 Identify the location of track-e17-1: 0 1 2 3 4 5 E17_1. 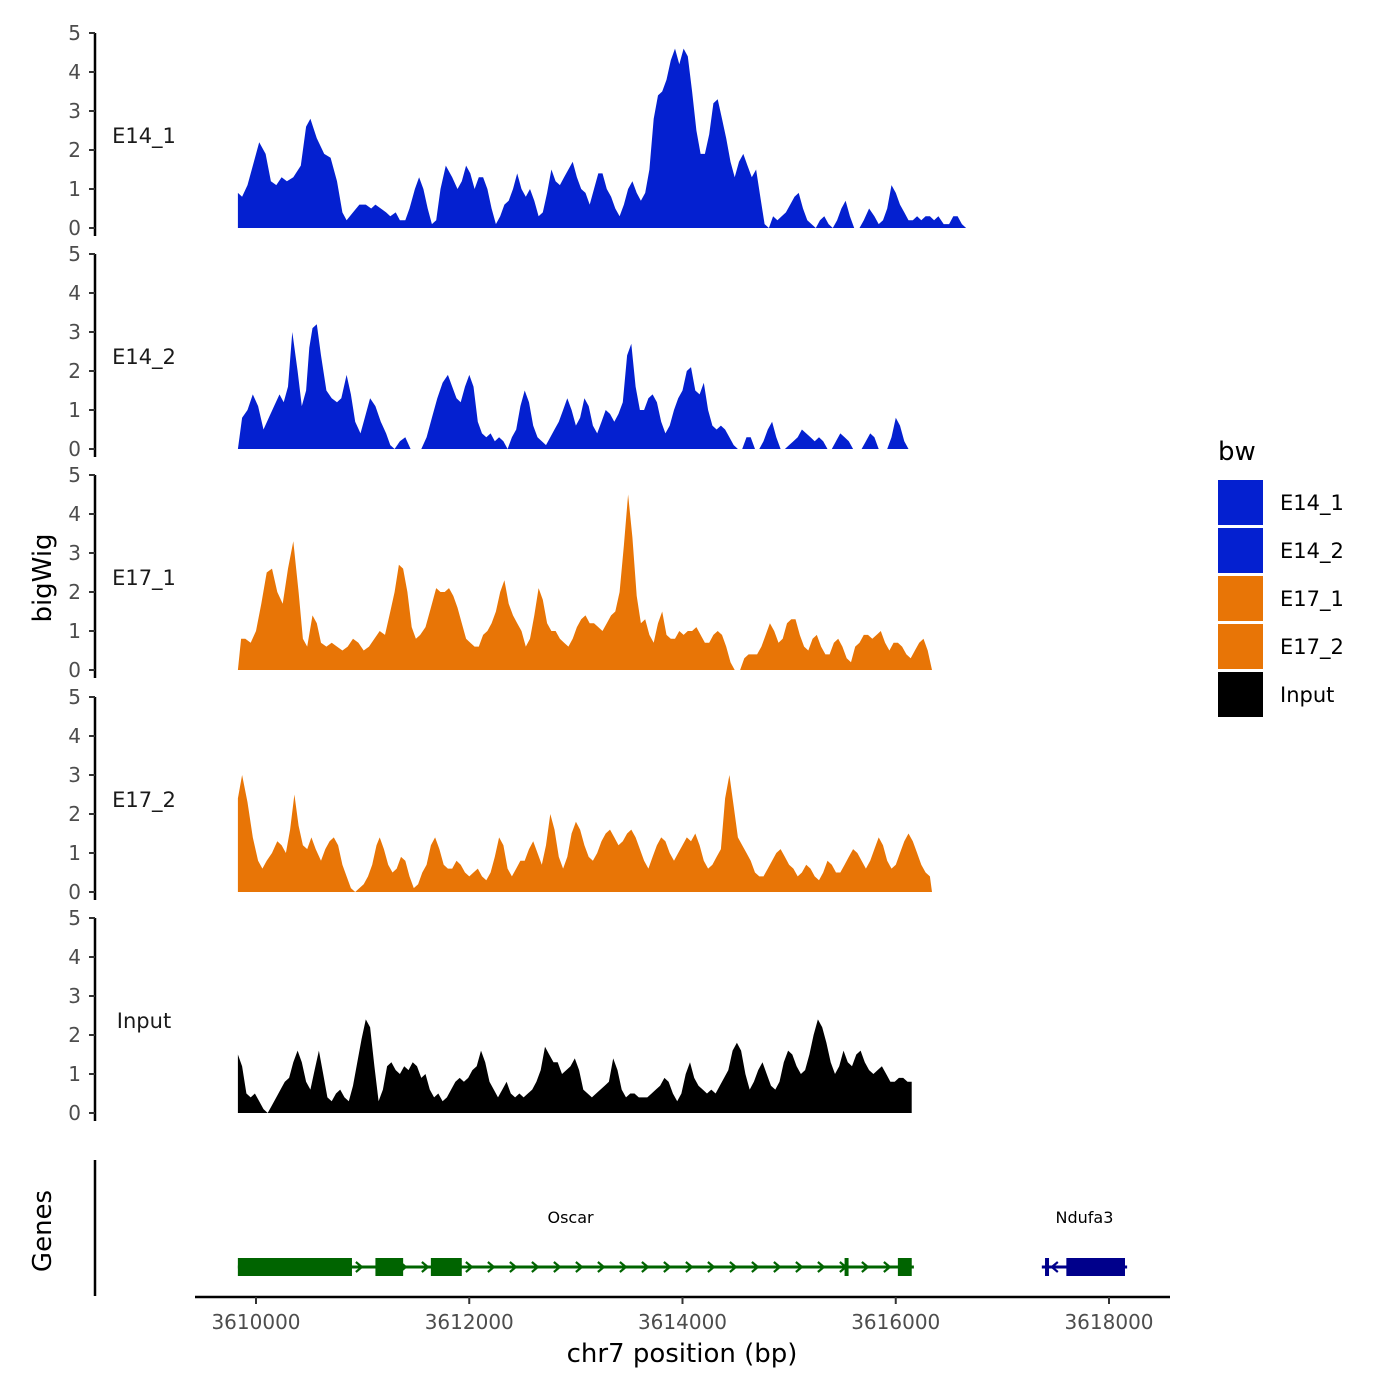
(500, 572).